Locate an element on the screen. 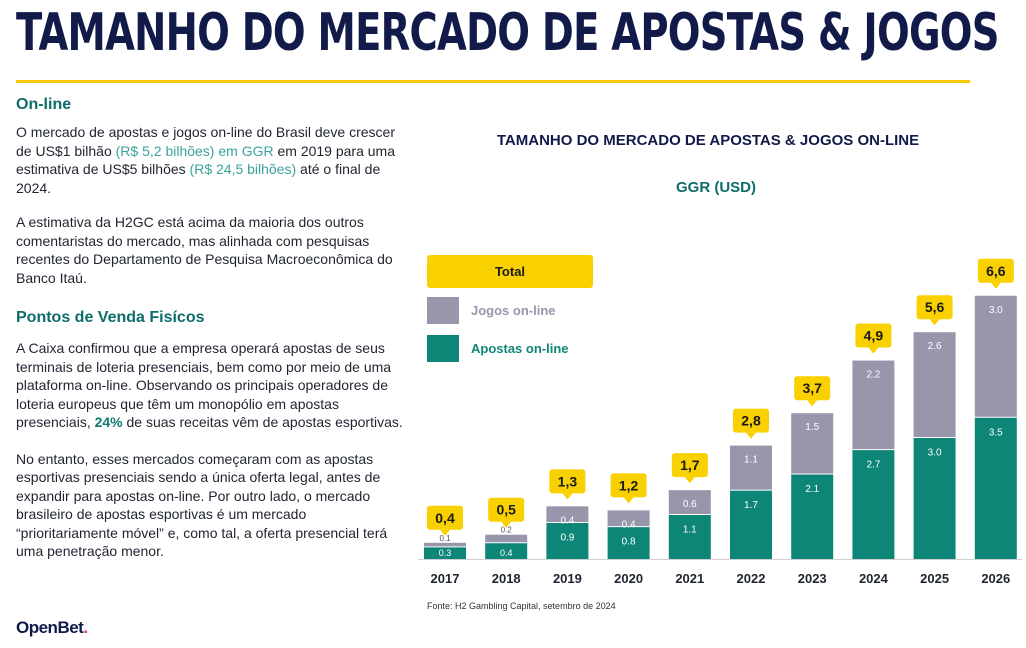 Image resolution: width=1026 pixels, height=648 pixels. label-jogos-2024: 2.2 is located at coordinates (873, 375).